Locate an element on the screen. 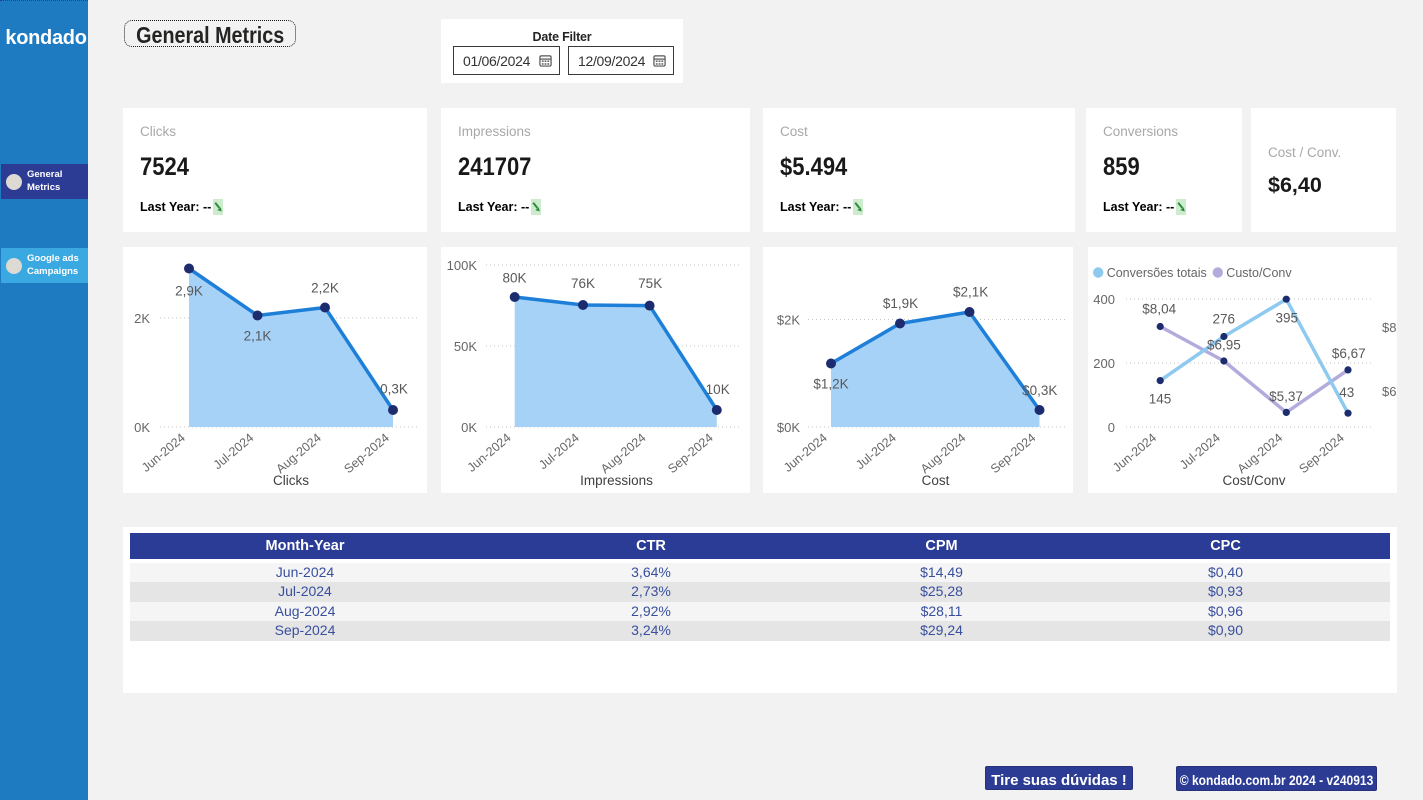 The height and width of the screenshot is (800, 1423). svg-text: 10K is located at coordinates (718, 389).